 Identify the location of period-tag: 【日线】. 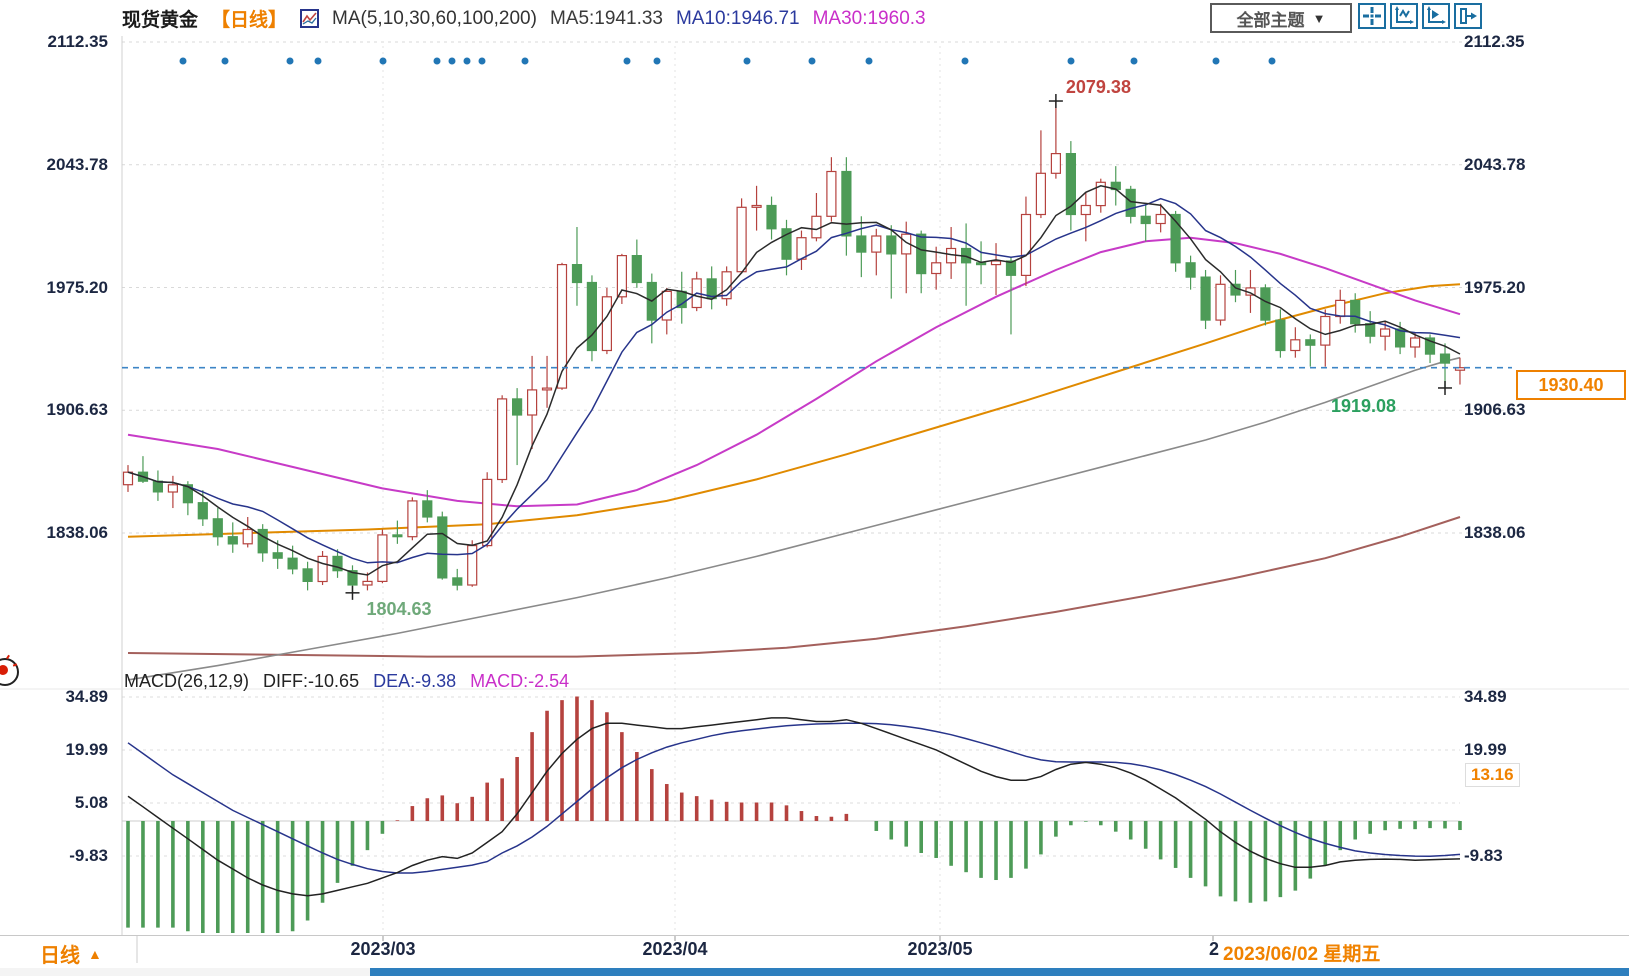
(249, 20).